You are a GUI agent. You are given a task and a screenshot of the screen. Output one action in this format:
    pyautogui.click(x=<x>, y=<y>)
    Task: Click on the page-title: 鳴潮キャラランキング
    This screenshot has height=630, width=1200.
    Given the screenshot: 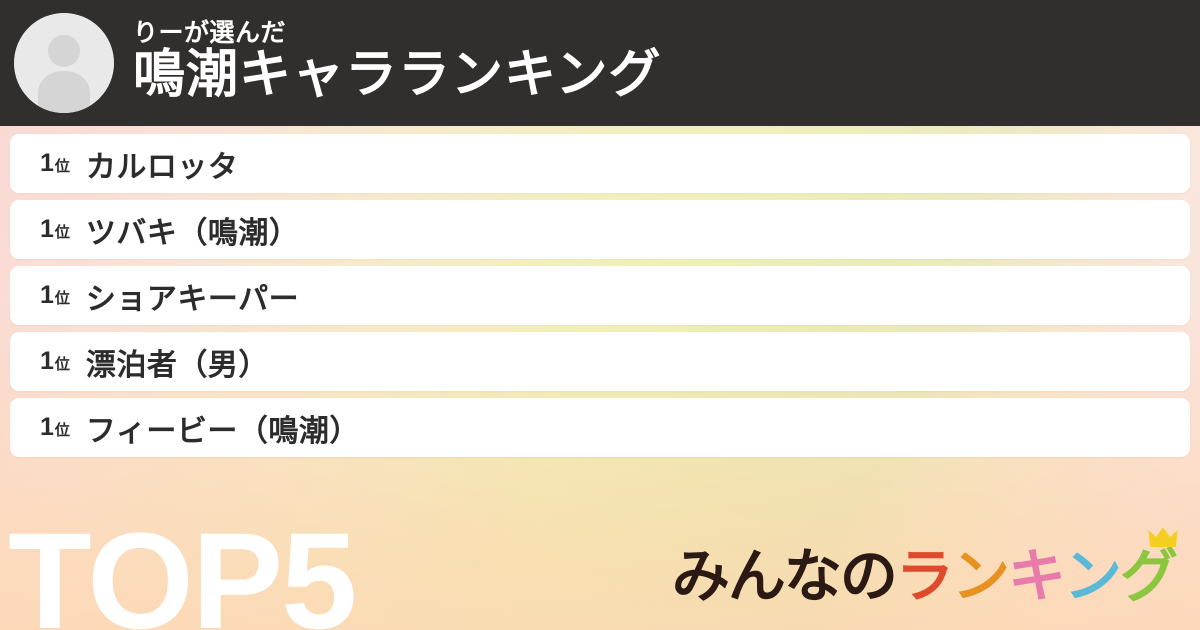 What is the action you would take?
    pyautogui.click(x=397, y=74)
    